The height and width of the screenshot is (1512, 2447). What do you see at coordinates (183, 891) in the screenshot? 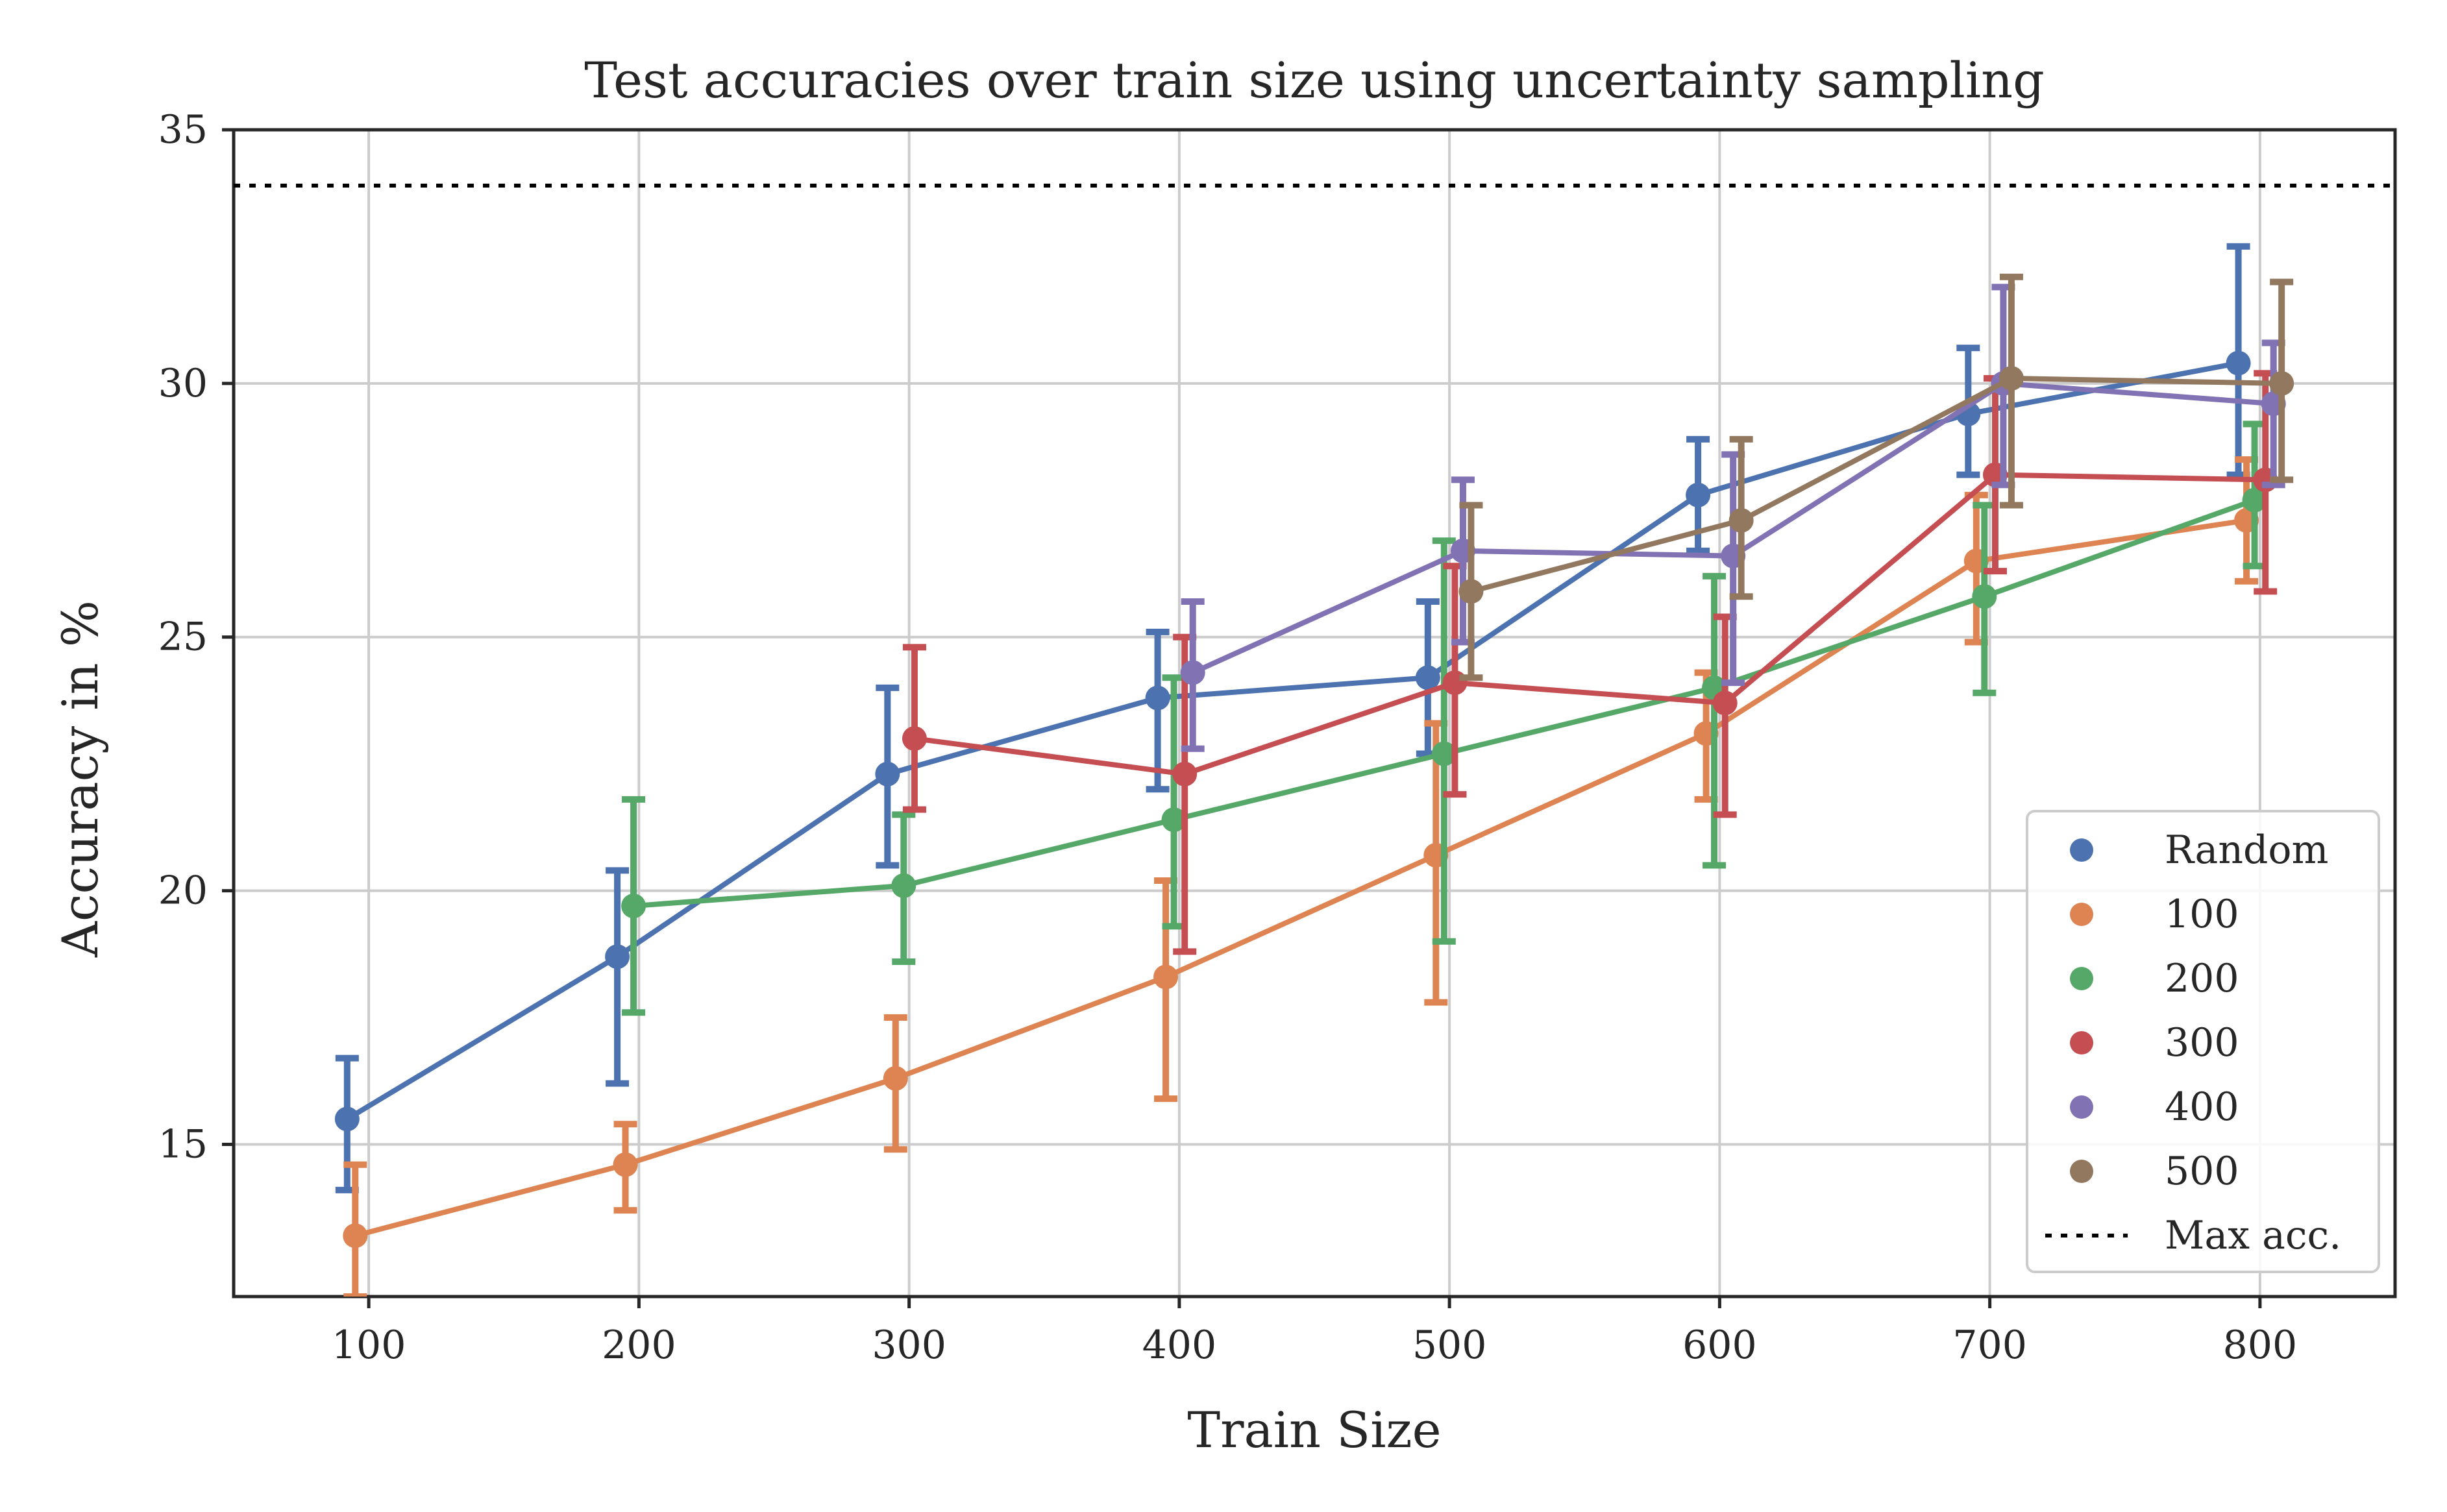
I see `y-tick-label-20: 20` at bounding box center [183, 891].